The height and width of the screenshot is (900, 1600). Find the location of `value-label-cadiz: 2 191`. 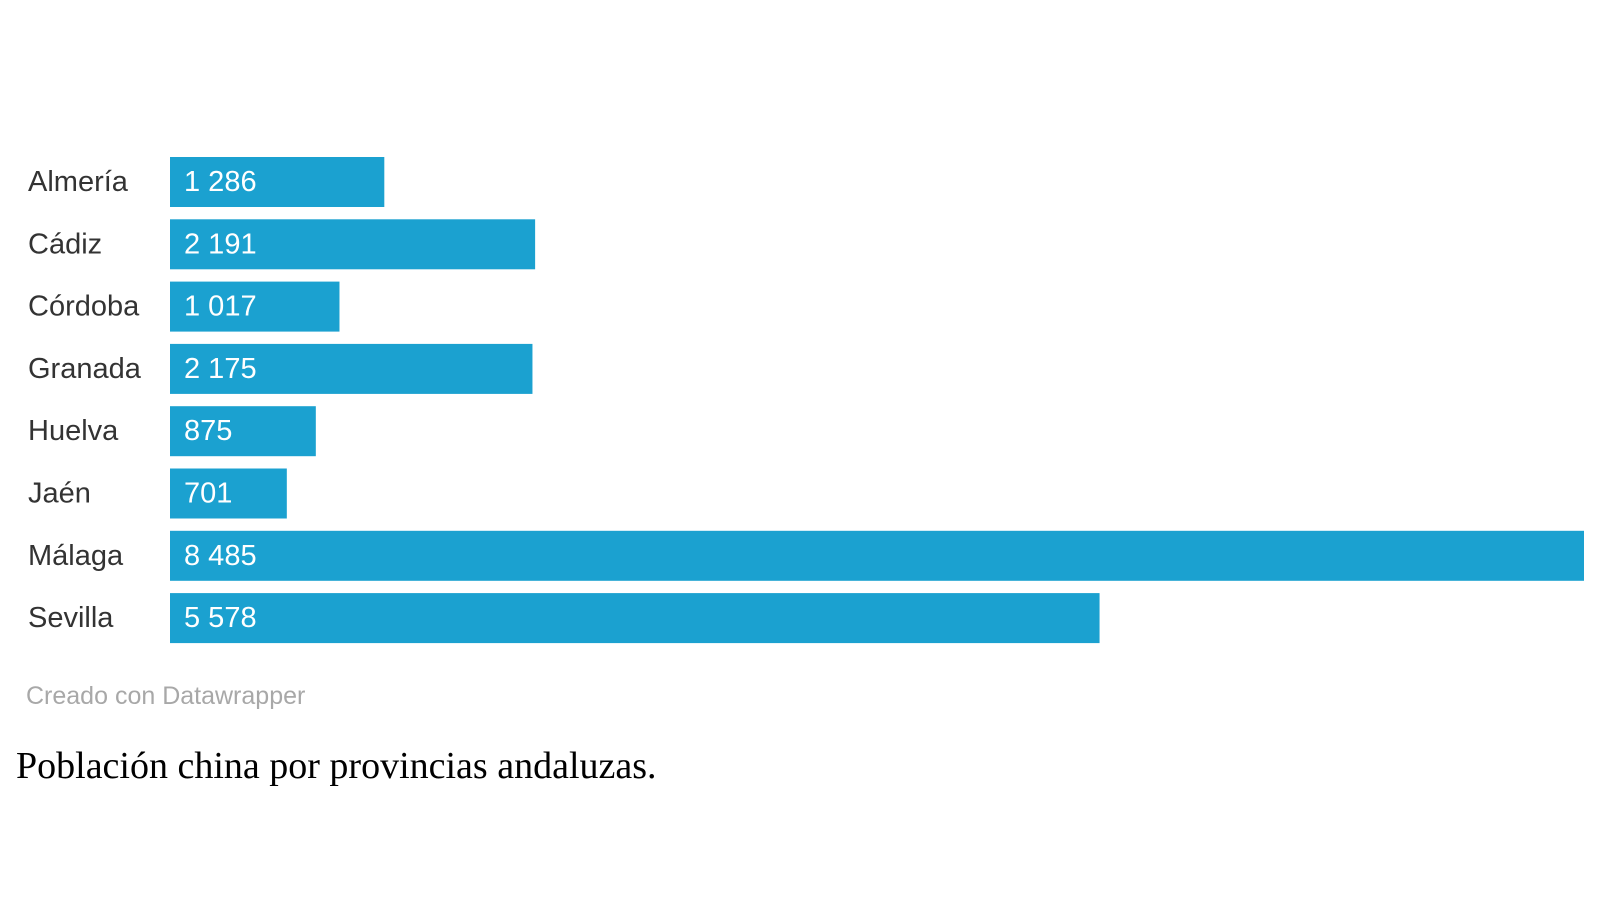

value-label-cadiz: 2 191 is located at coordinates (220, 244).